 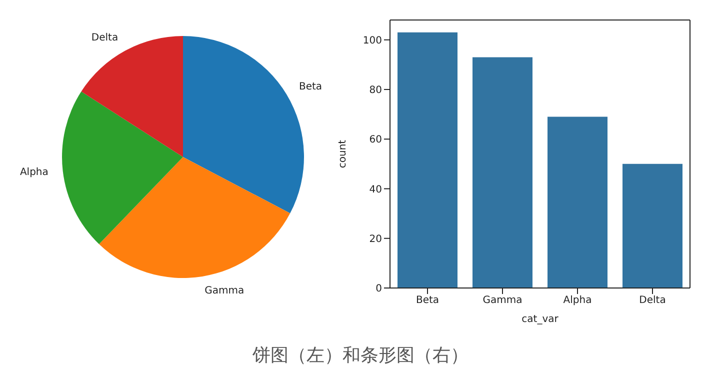 I want to click on y-tick-label: 0, so click(x=379, y=289).